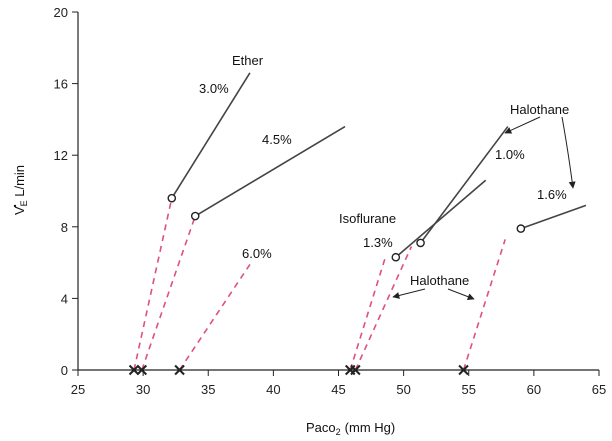 The width and height of the screenshot is (612, 441). Describe the element at coordinates (338, 389) in the screenshot. I see `x-tick-label: 45` at that location.